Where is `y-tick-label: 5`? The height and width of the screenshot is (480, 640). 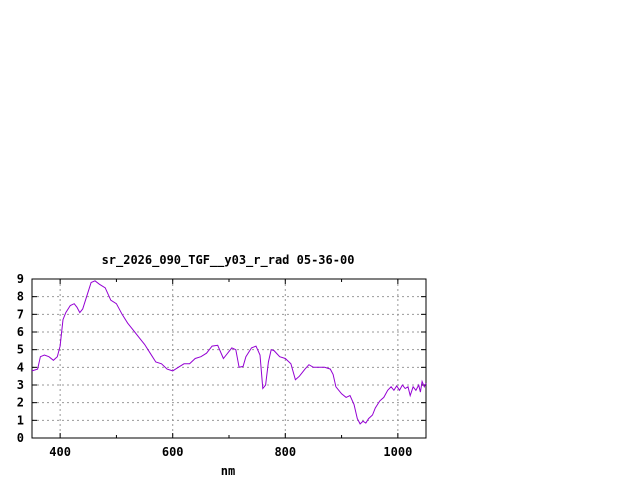 y-tick-label: 5 is located at coordinates (20, 350).